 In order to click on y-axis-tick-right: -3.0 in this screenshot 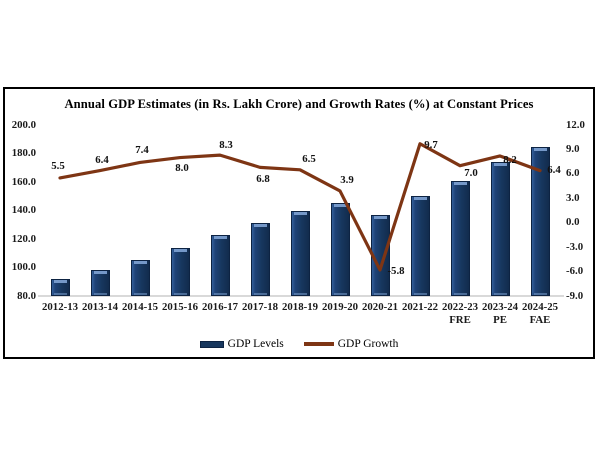, I will do `click(575, 246)`.